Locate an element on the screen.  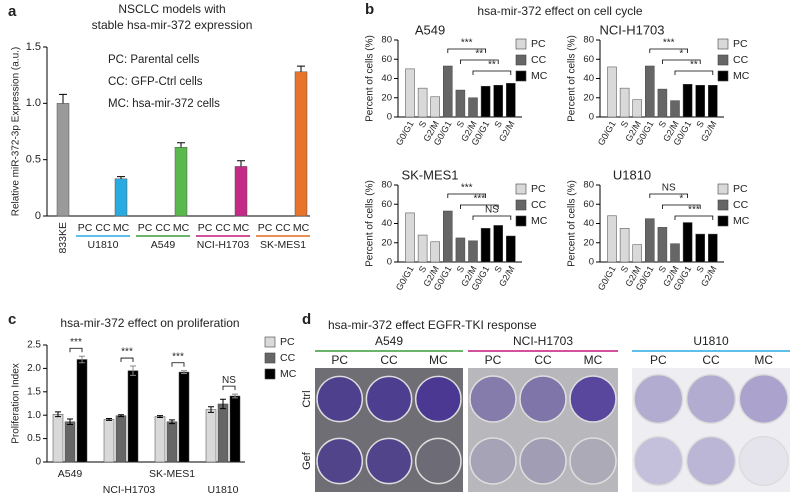
significance-label: *** is located at coordinates (694, 210).